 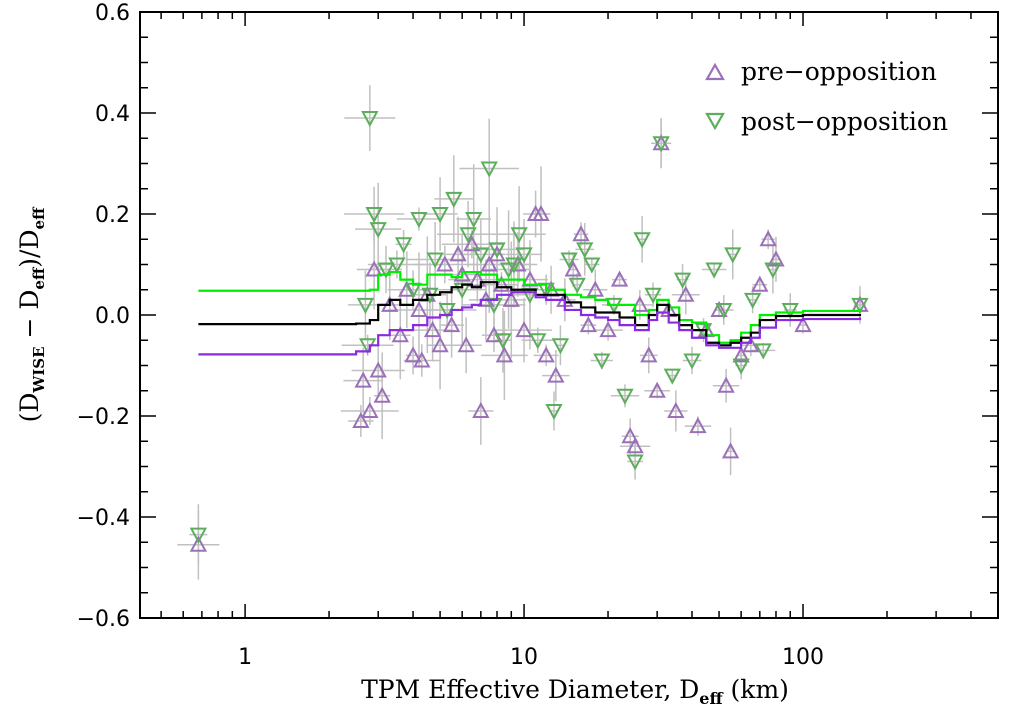 What do you see at coordinates (103, 619) in the screenshot?
I see `y-tick-label: −0.6` at bounding box center [103, 619].